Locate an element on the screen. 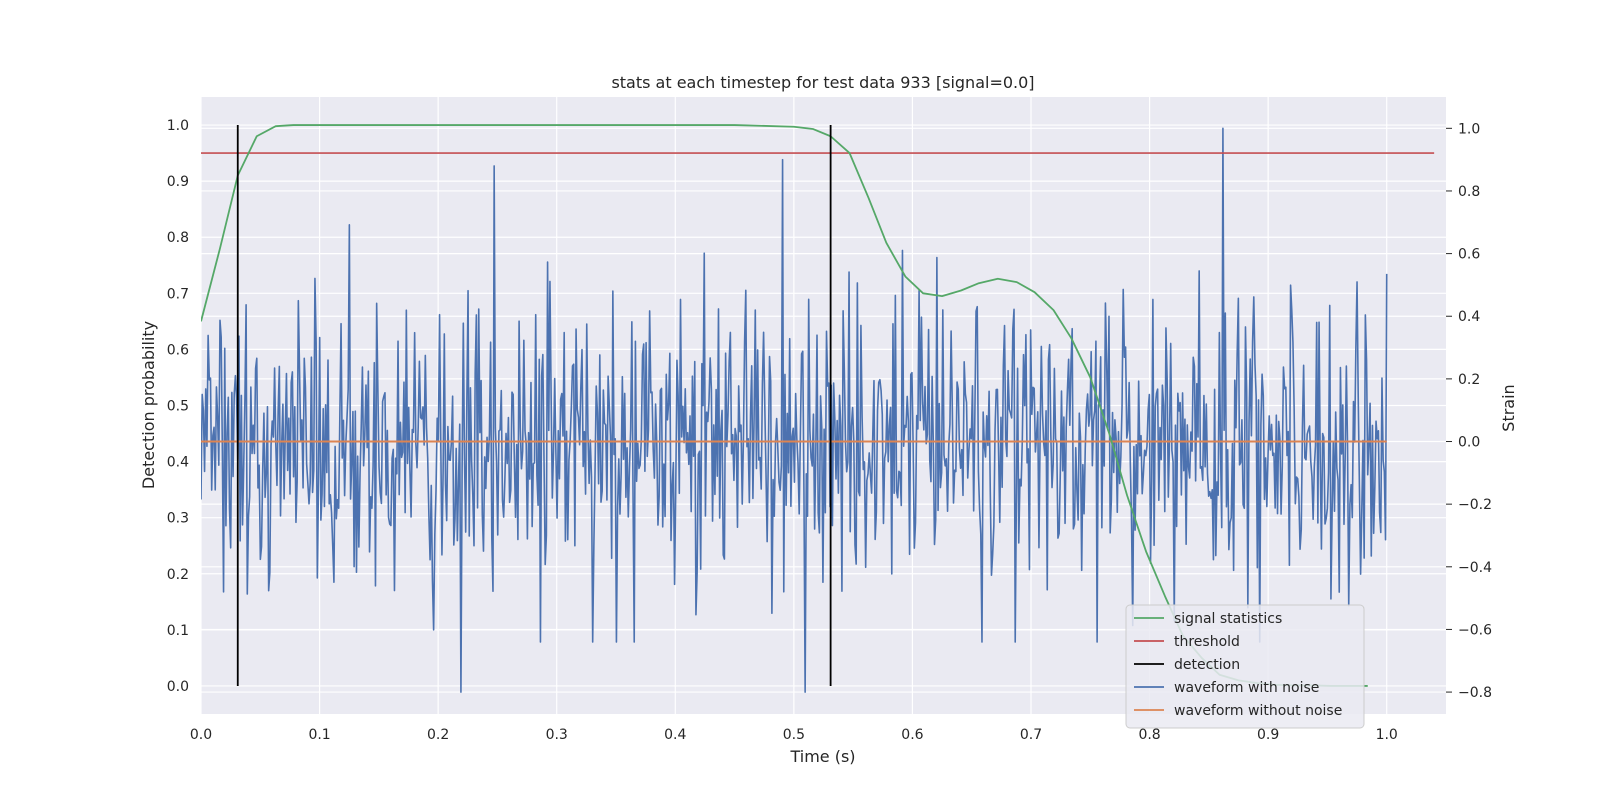 This screenshot has height=804, width=1600. x-axis-ticks: 0.0 0.1 0.2 0.3 0.4 0.5 0.6 0.7 0.8 0.9 1.0 is located at coordinates (794, 735).